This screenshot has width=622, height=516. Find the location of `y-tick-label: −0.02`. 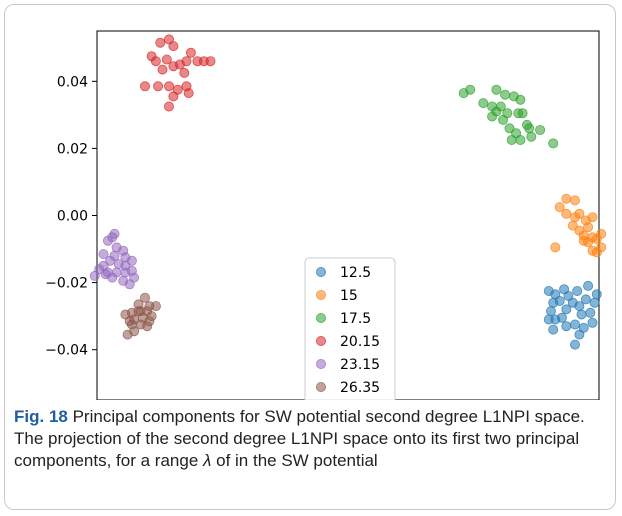

y-tick-label: −0.02 is located at coordinates (66, 284).